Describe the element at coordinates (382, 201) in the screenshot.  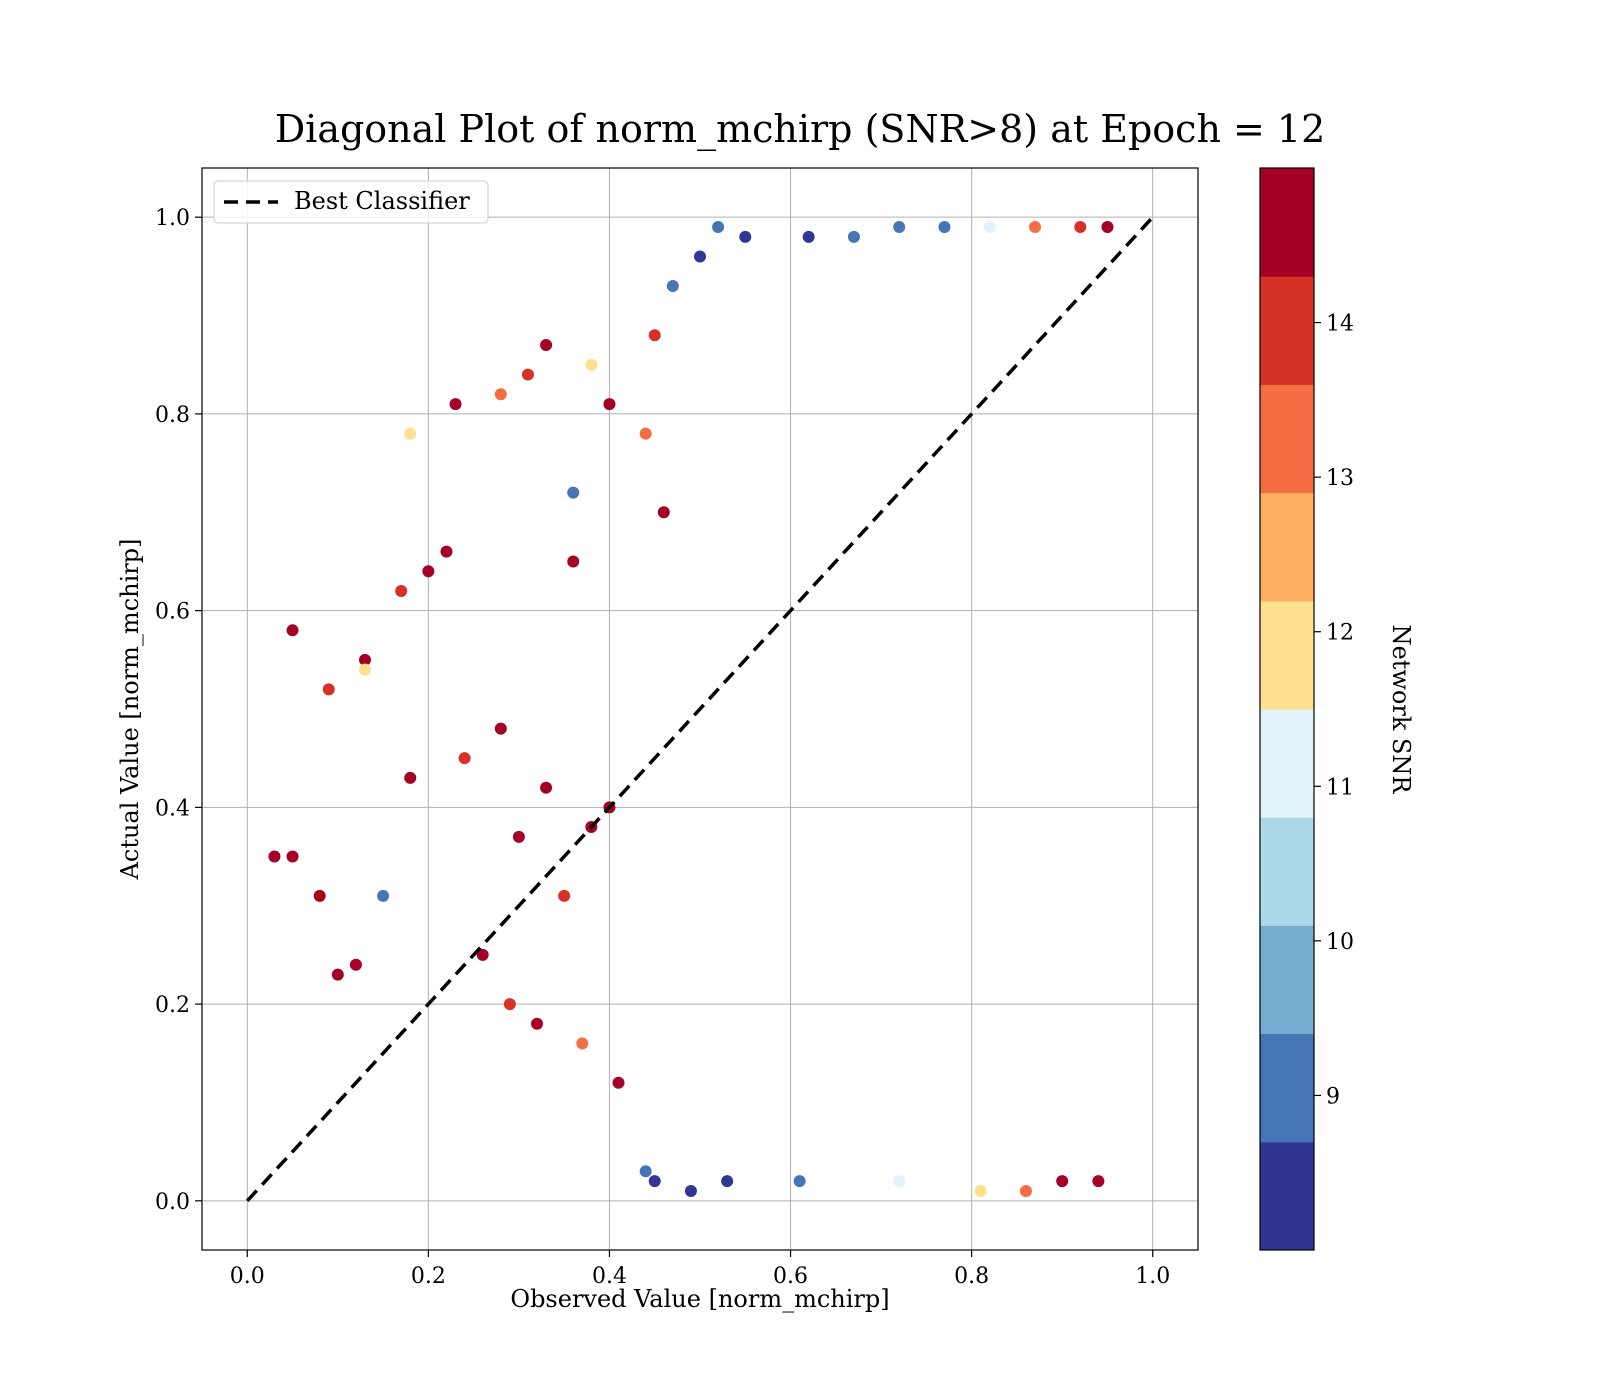
I see `legend-label: Best Classifier` at that location.